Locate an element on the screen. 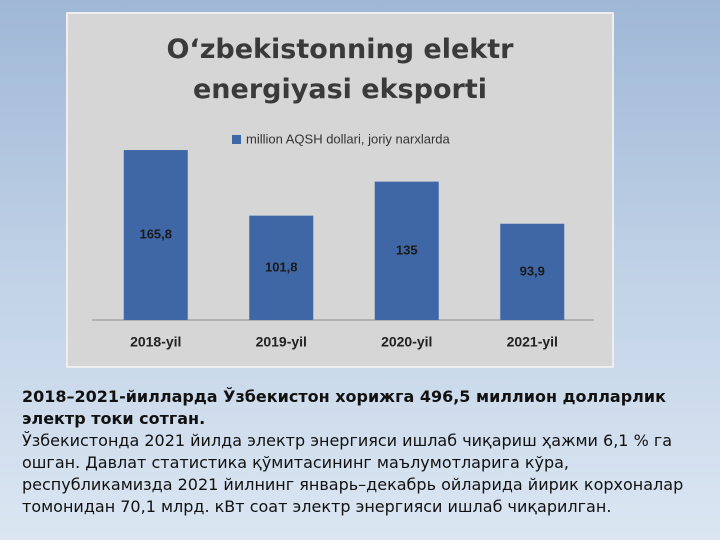 Image resolution: width=720 pixels, height=540 pixels. x-tick-label: 2020-yil is located at coordinates (406, 342).